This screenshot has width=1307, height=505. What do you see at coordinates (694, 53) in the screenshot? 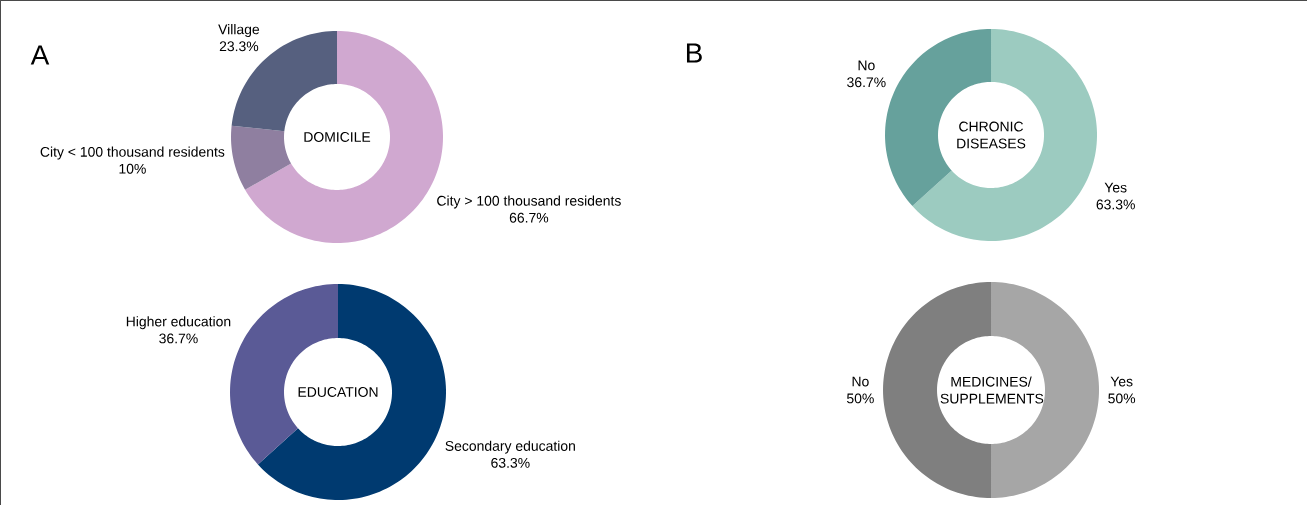
I see `text: B` at bounding box center [694, 53].